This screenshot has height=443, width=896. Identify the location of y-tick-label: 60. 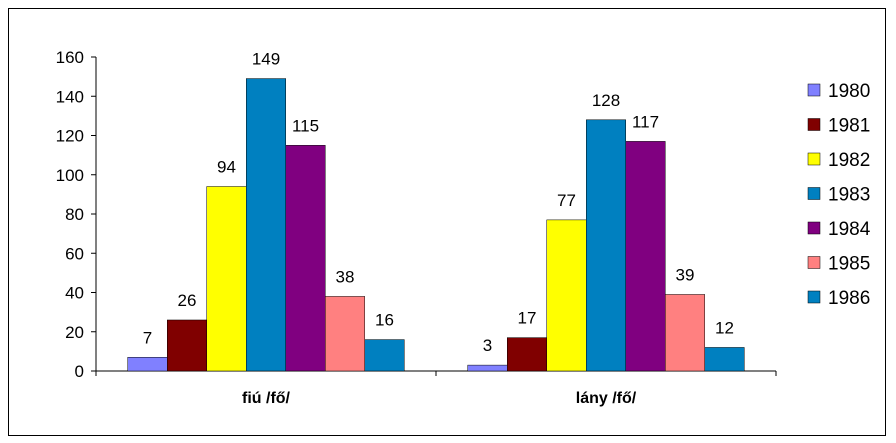
(74, 253).